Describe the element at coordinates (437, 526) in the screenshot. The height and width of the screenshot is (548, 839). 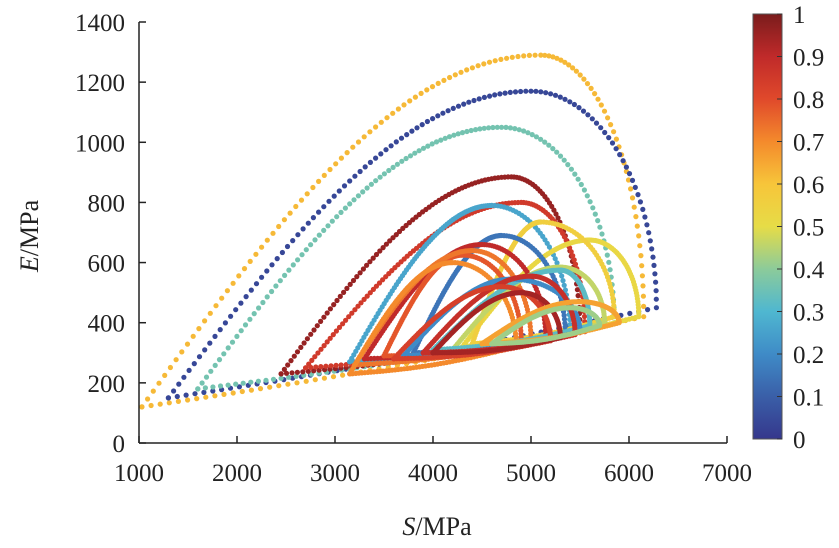
I see `x-axis-title: S/MPa` at that location.